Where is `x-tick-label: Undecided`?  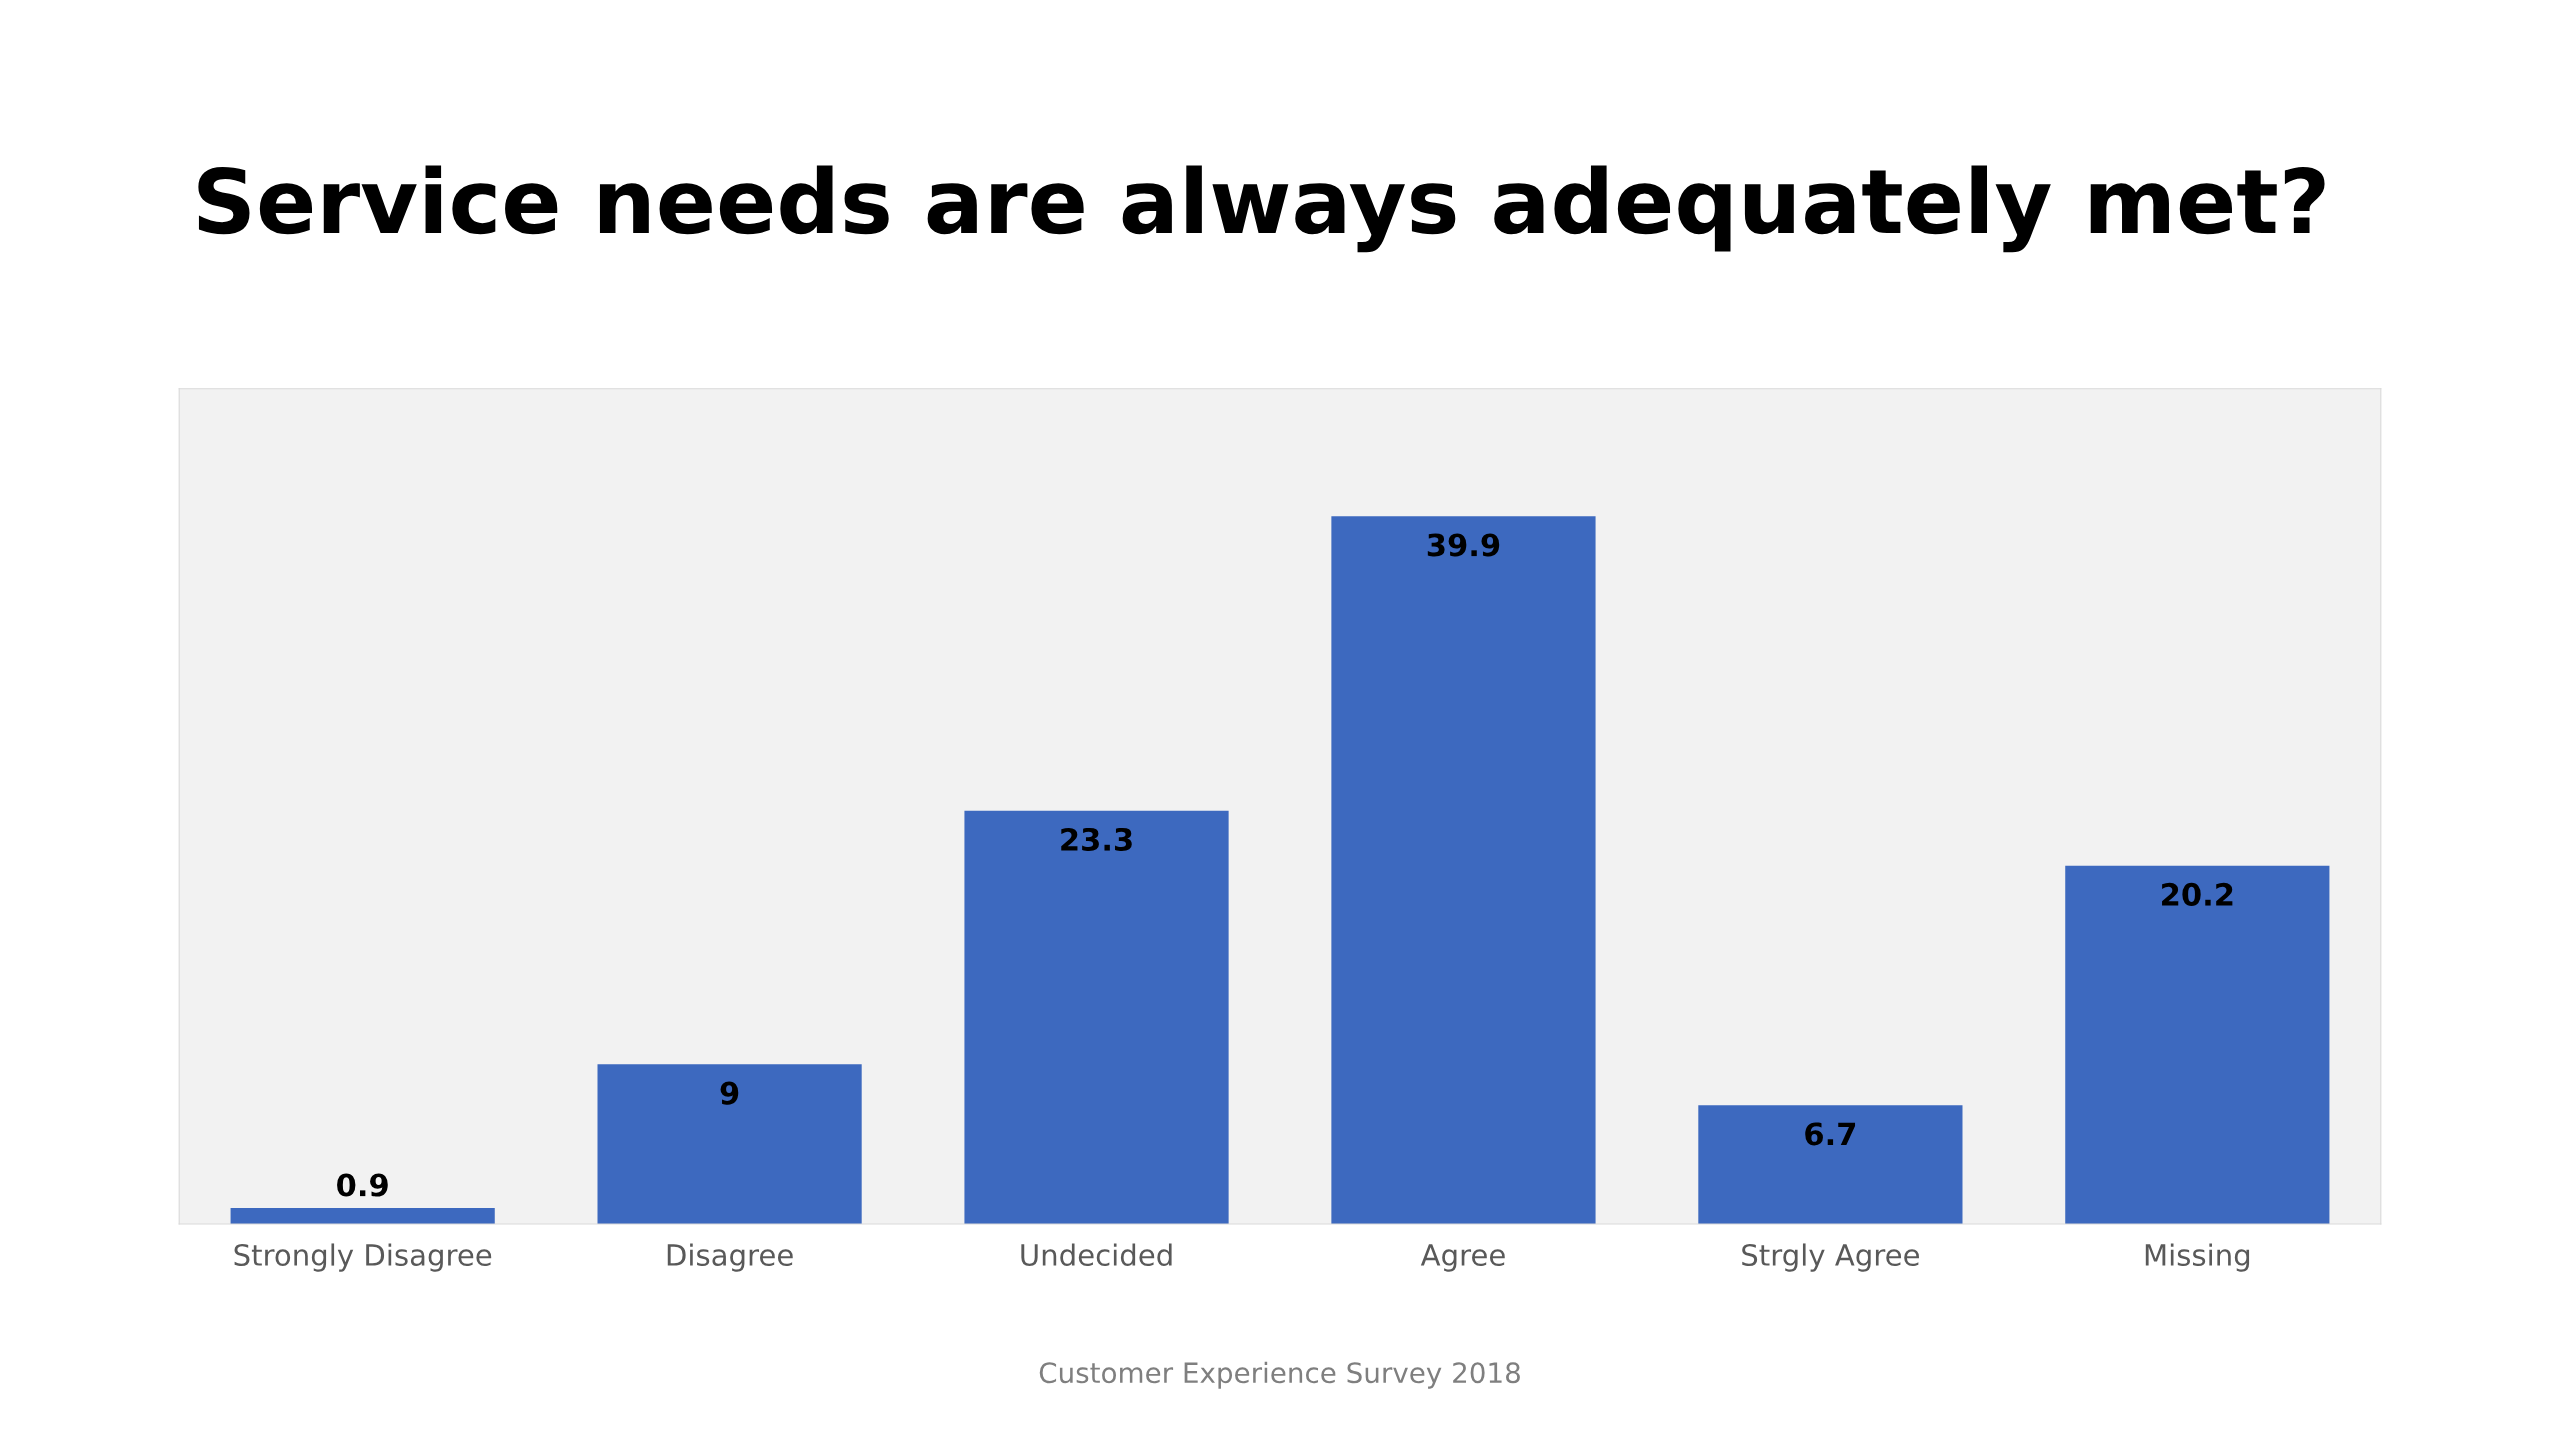 x-tick-label: Undecided is located at coordinates (1096, 1255).